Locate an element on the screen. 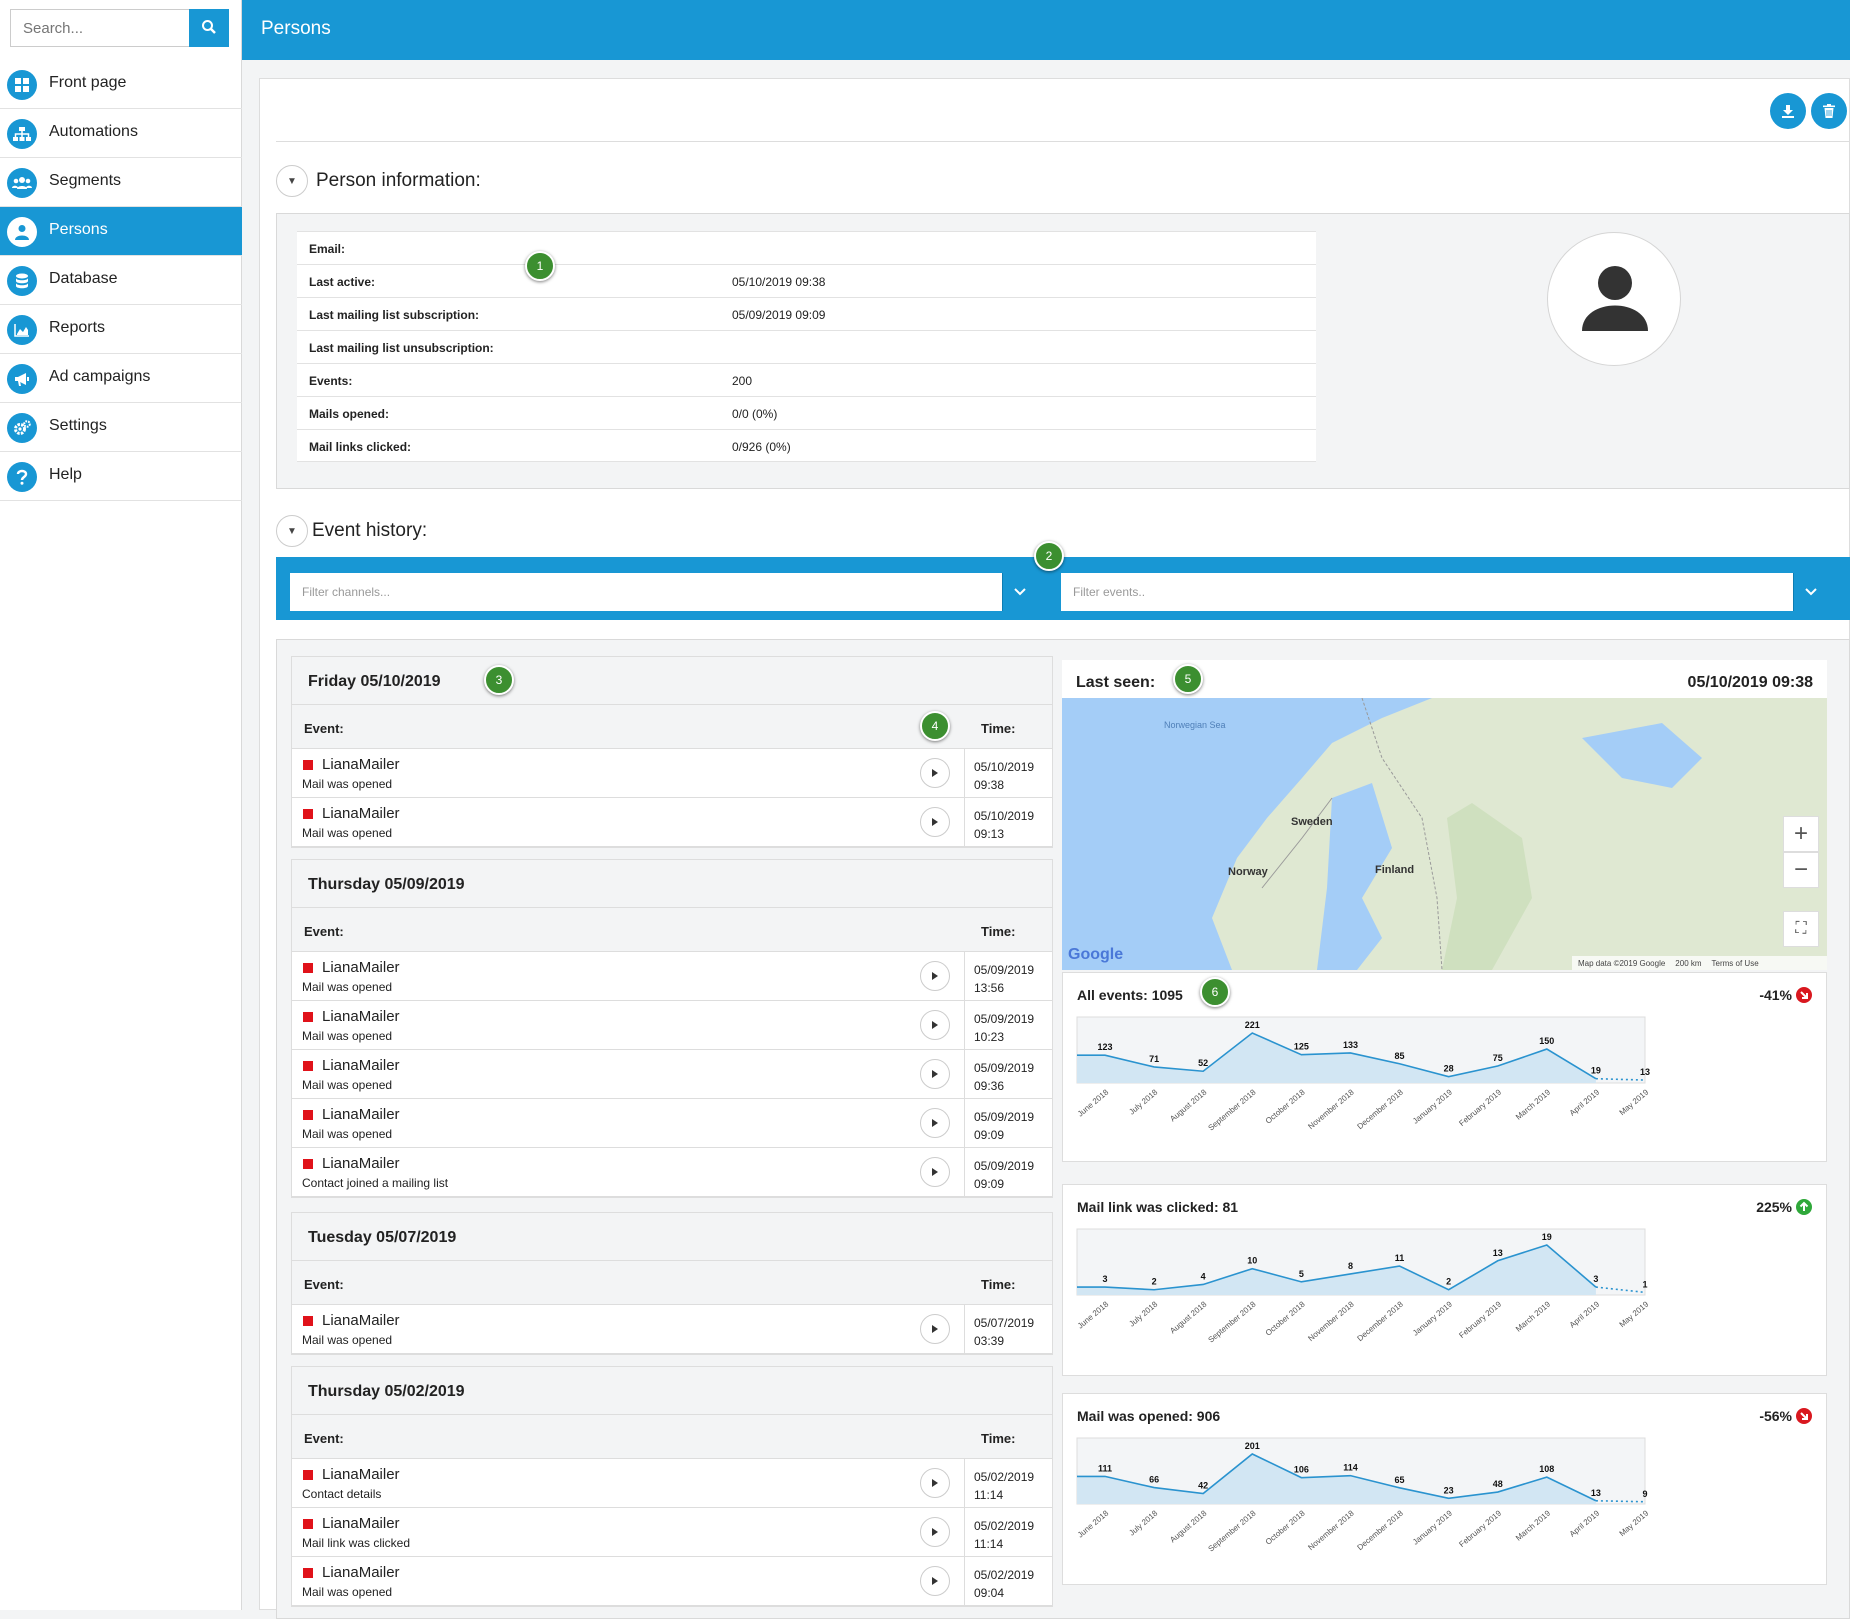 This screenshot has width=1850, height=1619. fullscreen-button: ⛶ is located at coordinates (1801, 929).